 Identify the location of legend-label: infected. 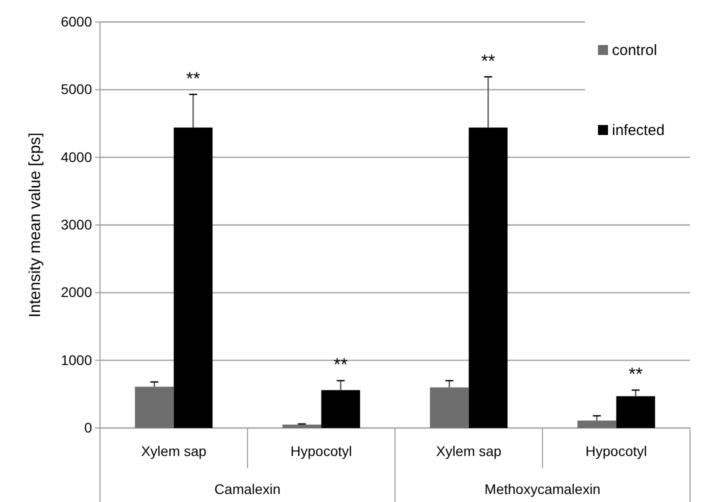
(638, 130).